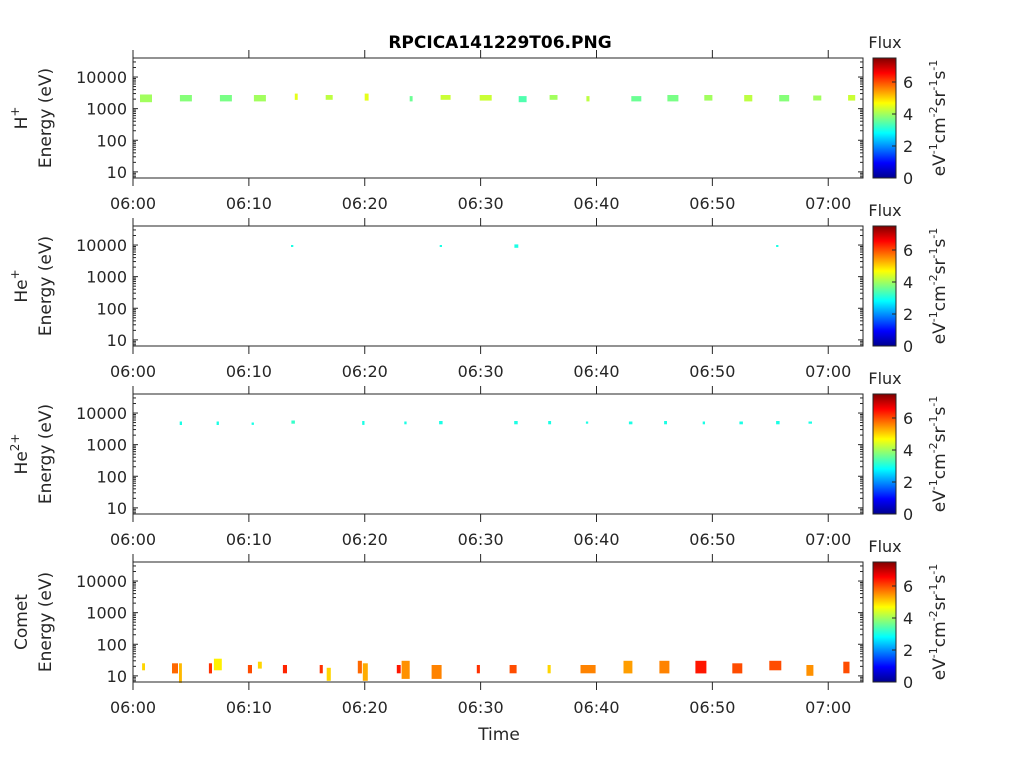 The width and height of the screenshot is (1024, 768). I want to click on colorbar-tick-label: 4, so click(908, 618).